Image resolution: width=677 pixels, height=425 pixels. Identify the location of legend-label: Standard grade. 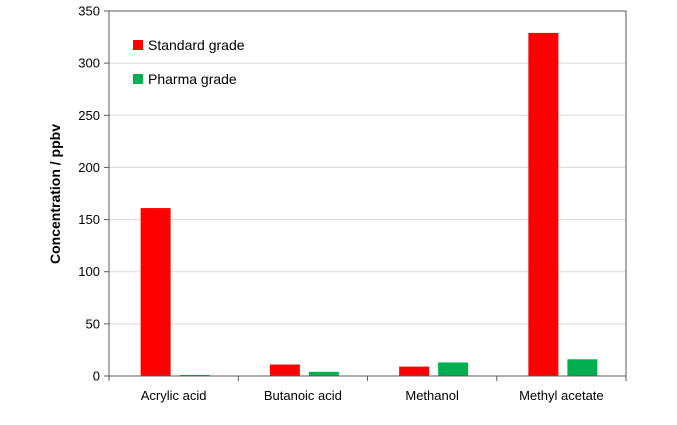
(196, 45).